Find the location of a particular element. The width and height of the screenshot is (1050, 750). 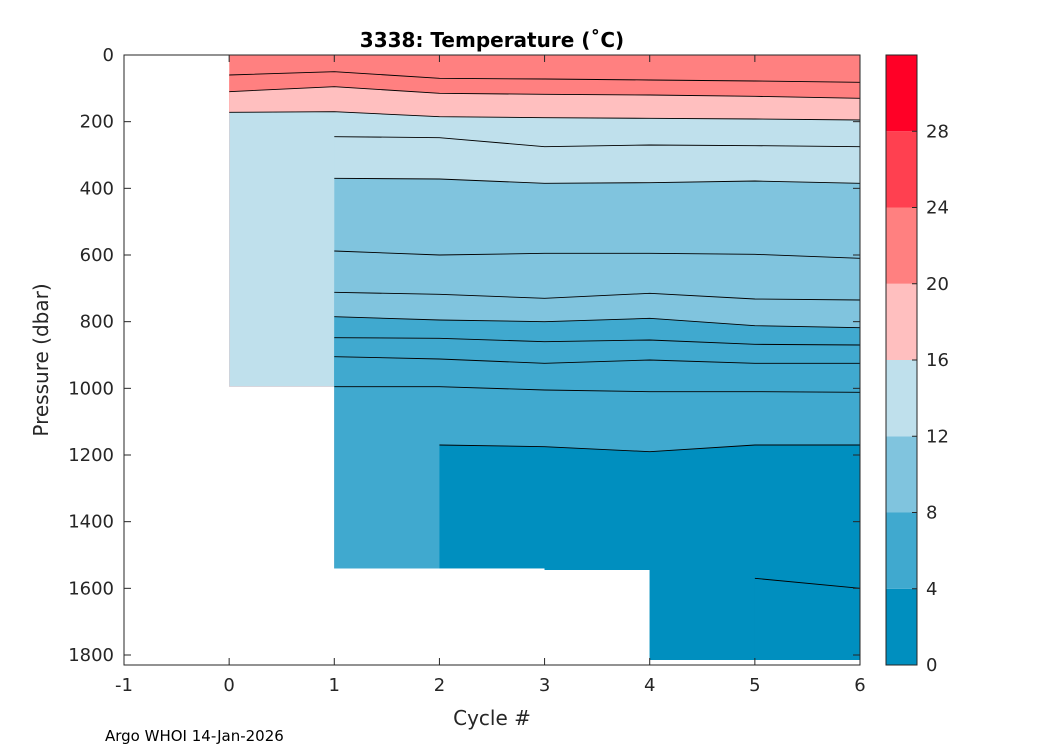

y-tick-label: 0 is located at coordinates (108, 55).